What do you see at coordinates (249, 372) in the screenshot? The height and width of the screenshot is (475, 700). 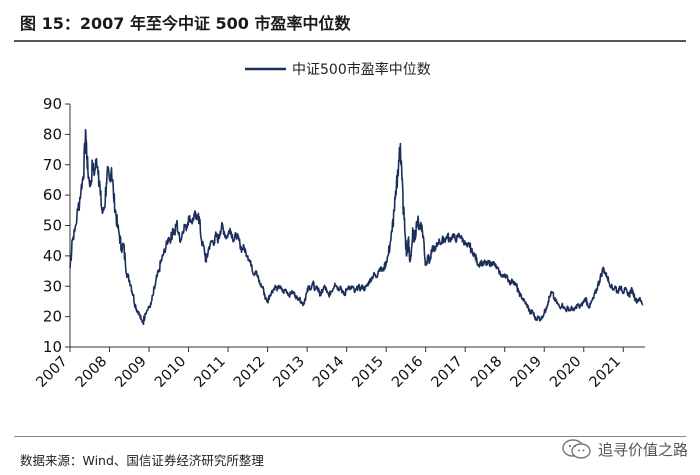 I see `x-tick-label: 2012` at bounding box center [249, 372].